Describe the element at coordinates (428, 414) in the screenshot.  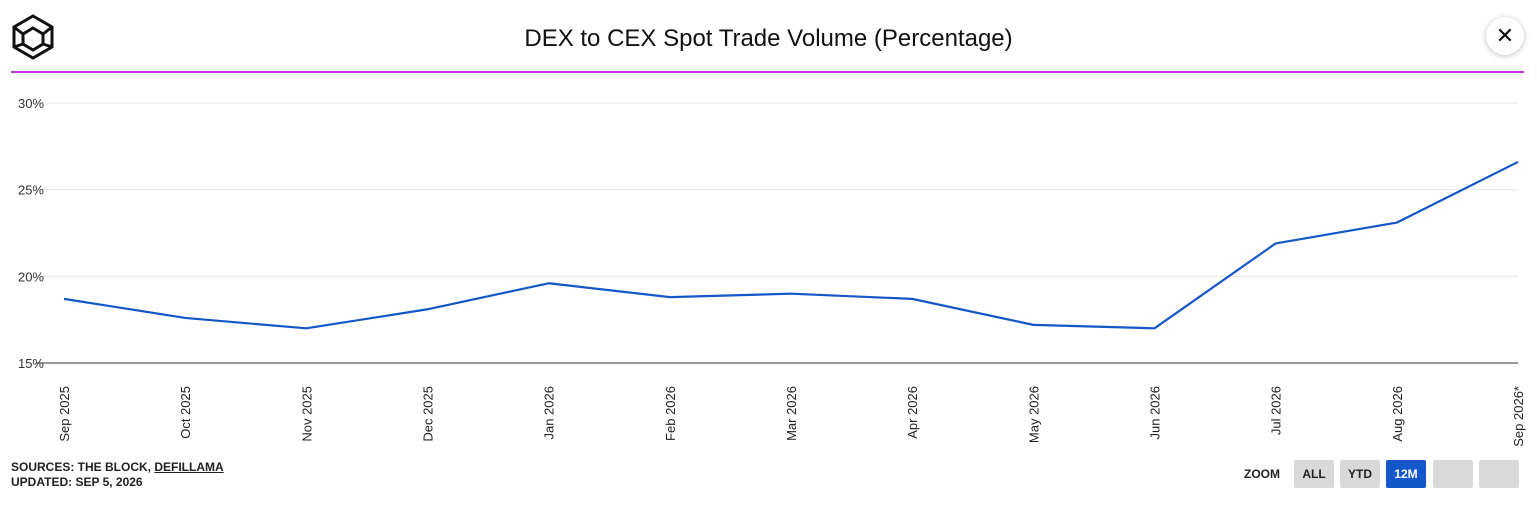
I see `x-tick-label: Dec 2025` at that location.